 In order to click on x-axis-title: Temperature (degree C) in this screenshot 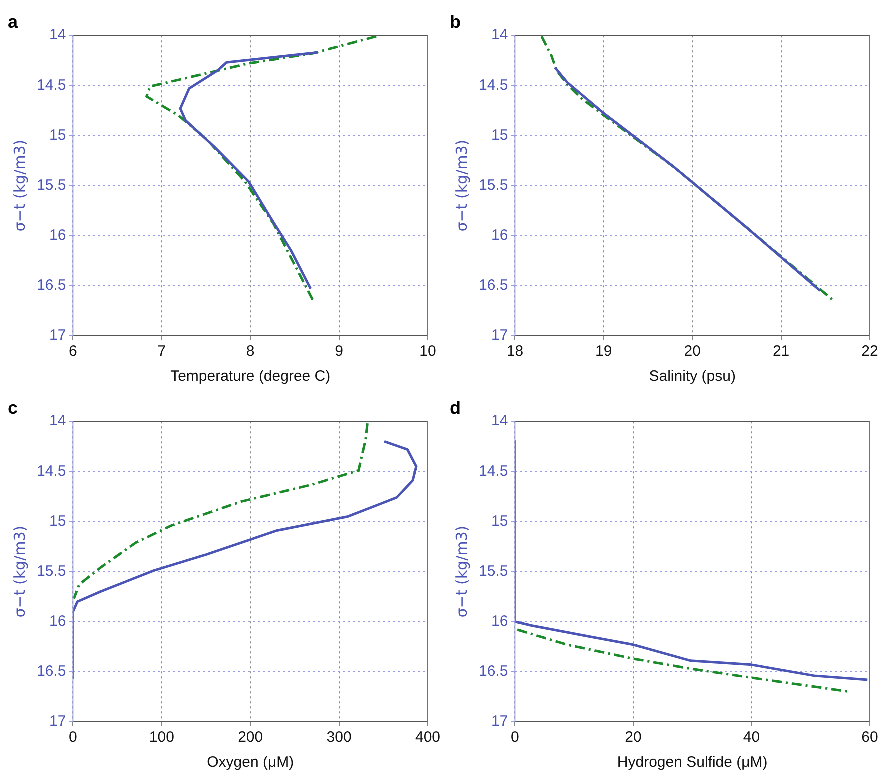, I will do `click(250, 377)`.